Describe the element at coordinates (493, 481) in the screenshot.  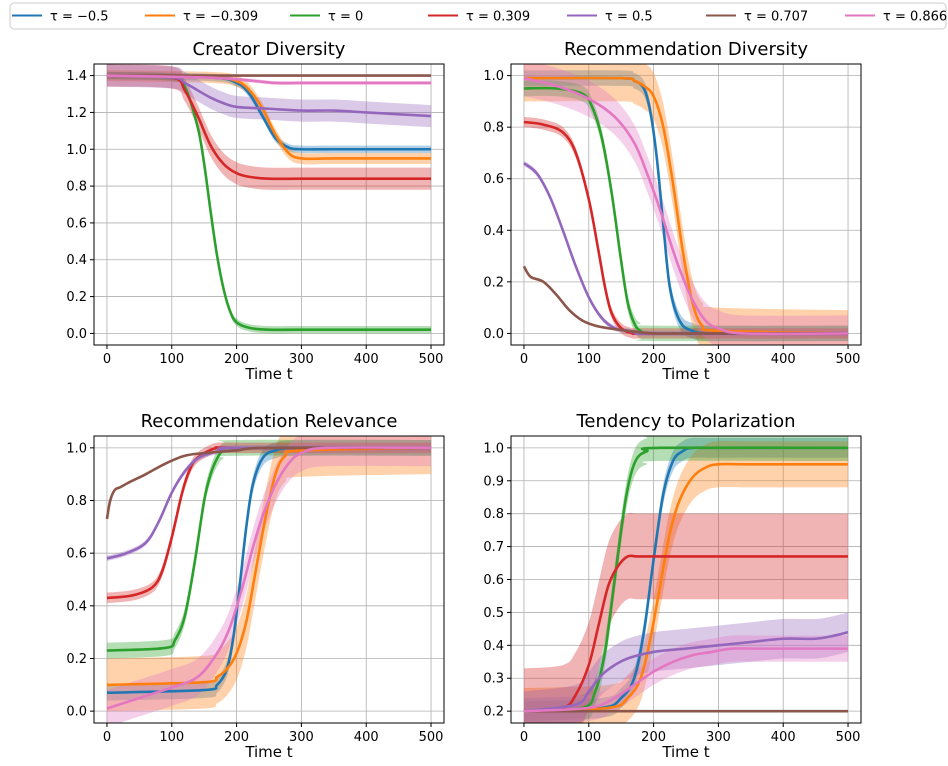
I see `y-tick-label: 0.9` at that location.